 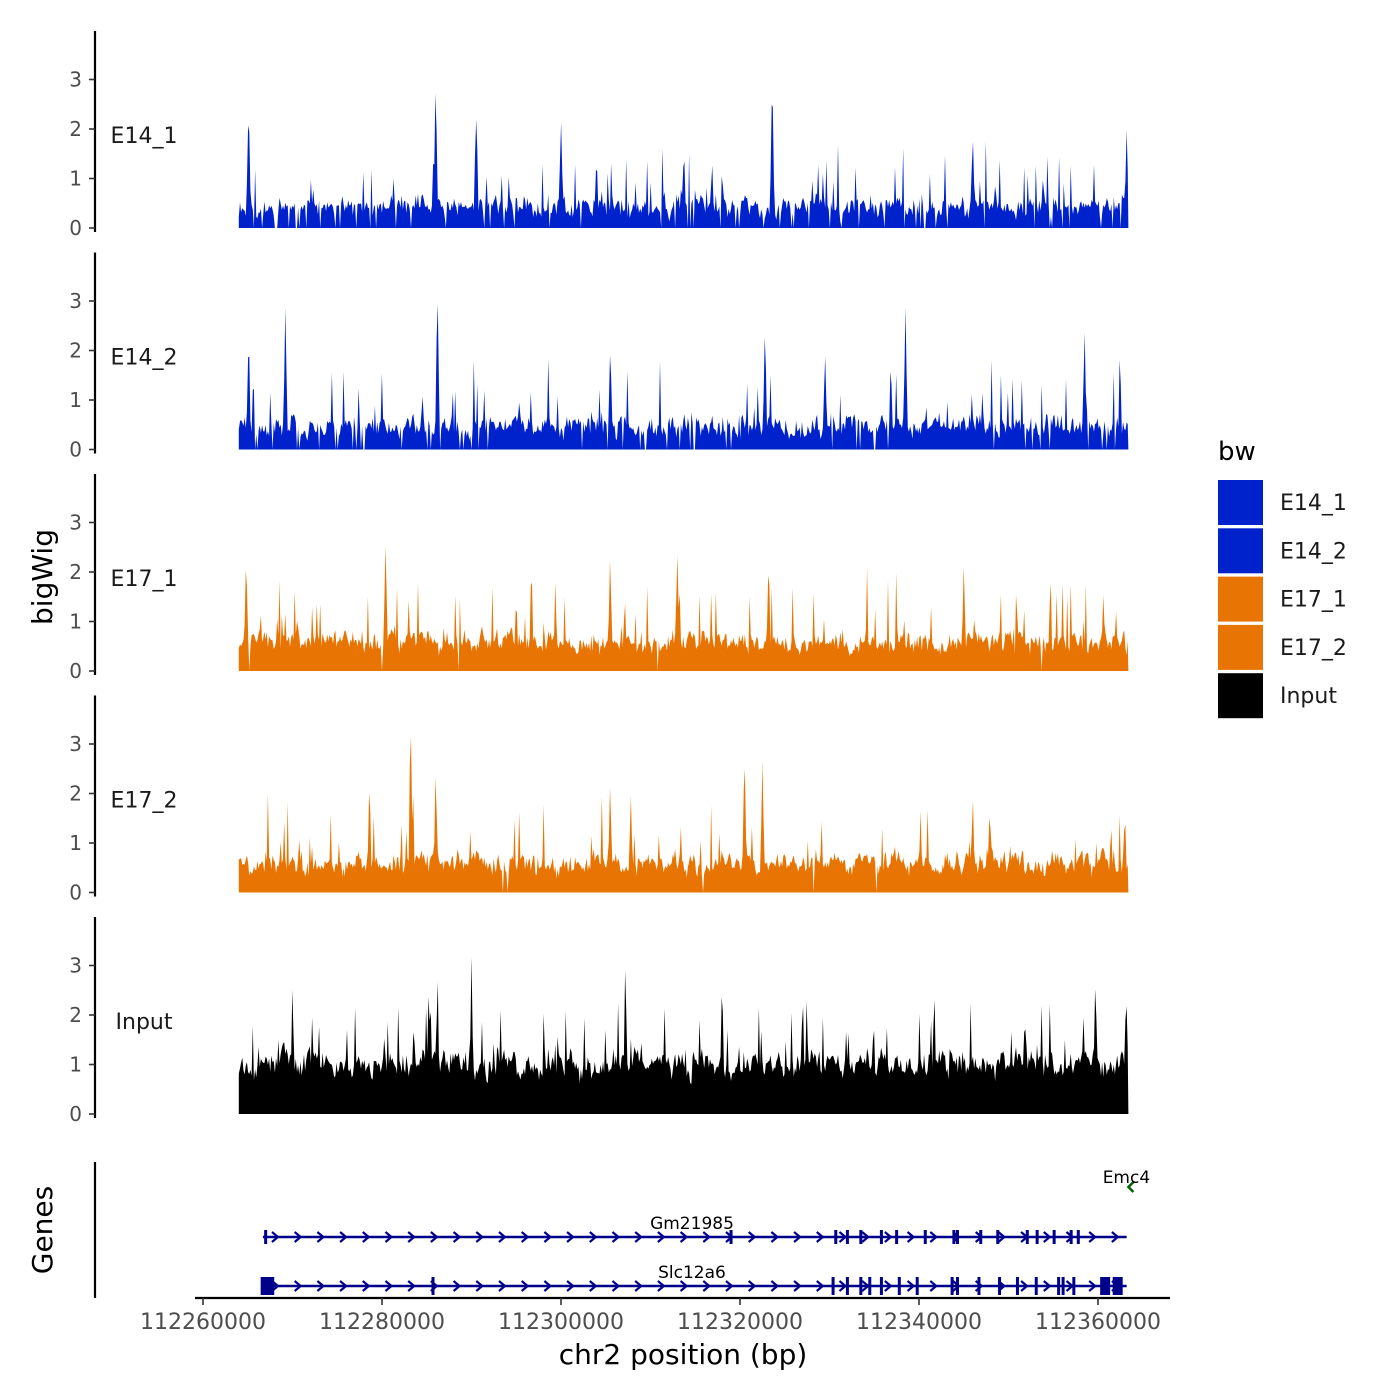 I want to click on signal-area, so click(x=683, y=1035).